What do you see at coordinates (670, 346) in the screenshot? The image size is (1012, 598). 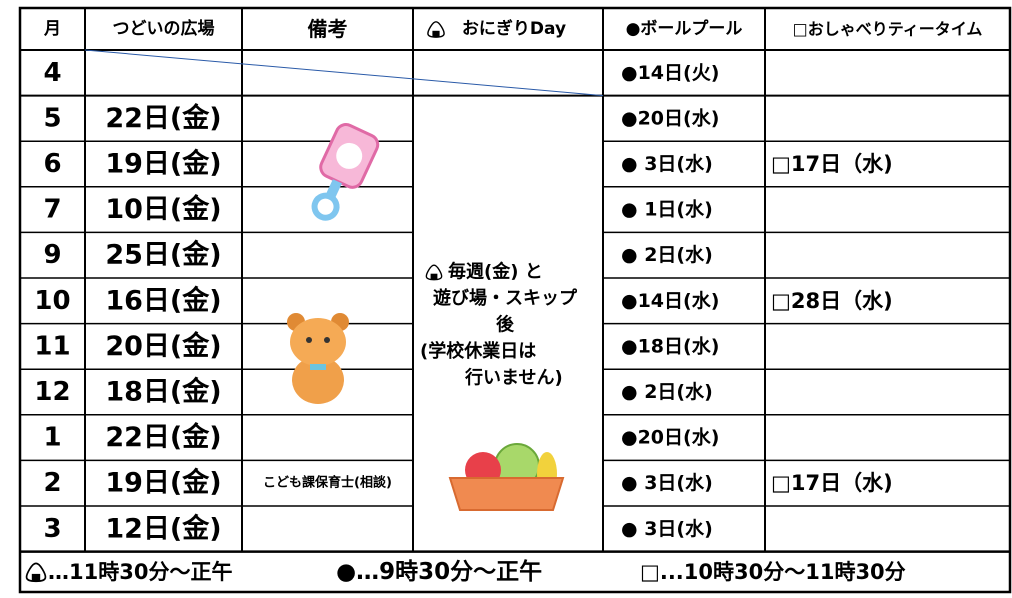 I see `ball-pool-date: ●18日(水)` at bounding box center [670, 346].